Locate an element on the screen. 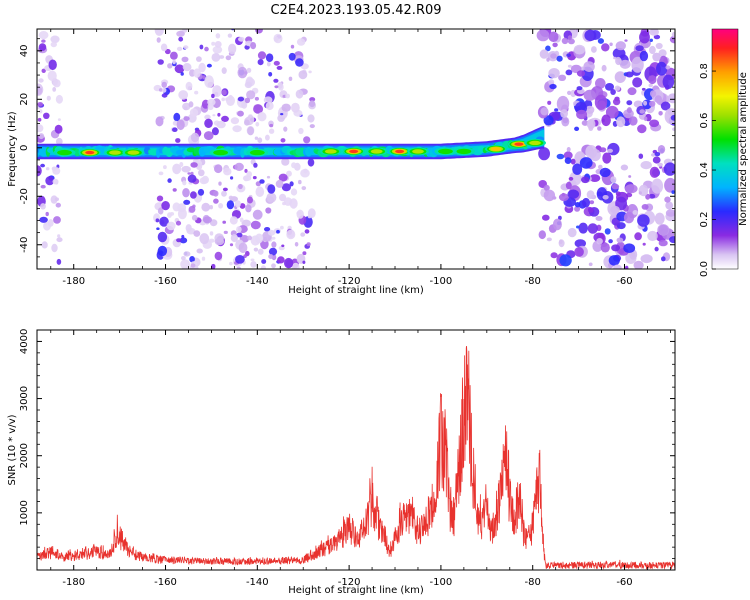 The image size is (750, 600). spectrogram-x-tick-label: -60 is located at coordinates (624, 281).